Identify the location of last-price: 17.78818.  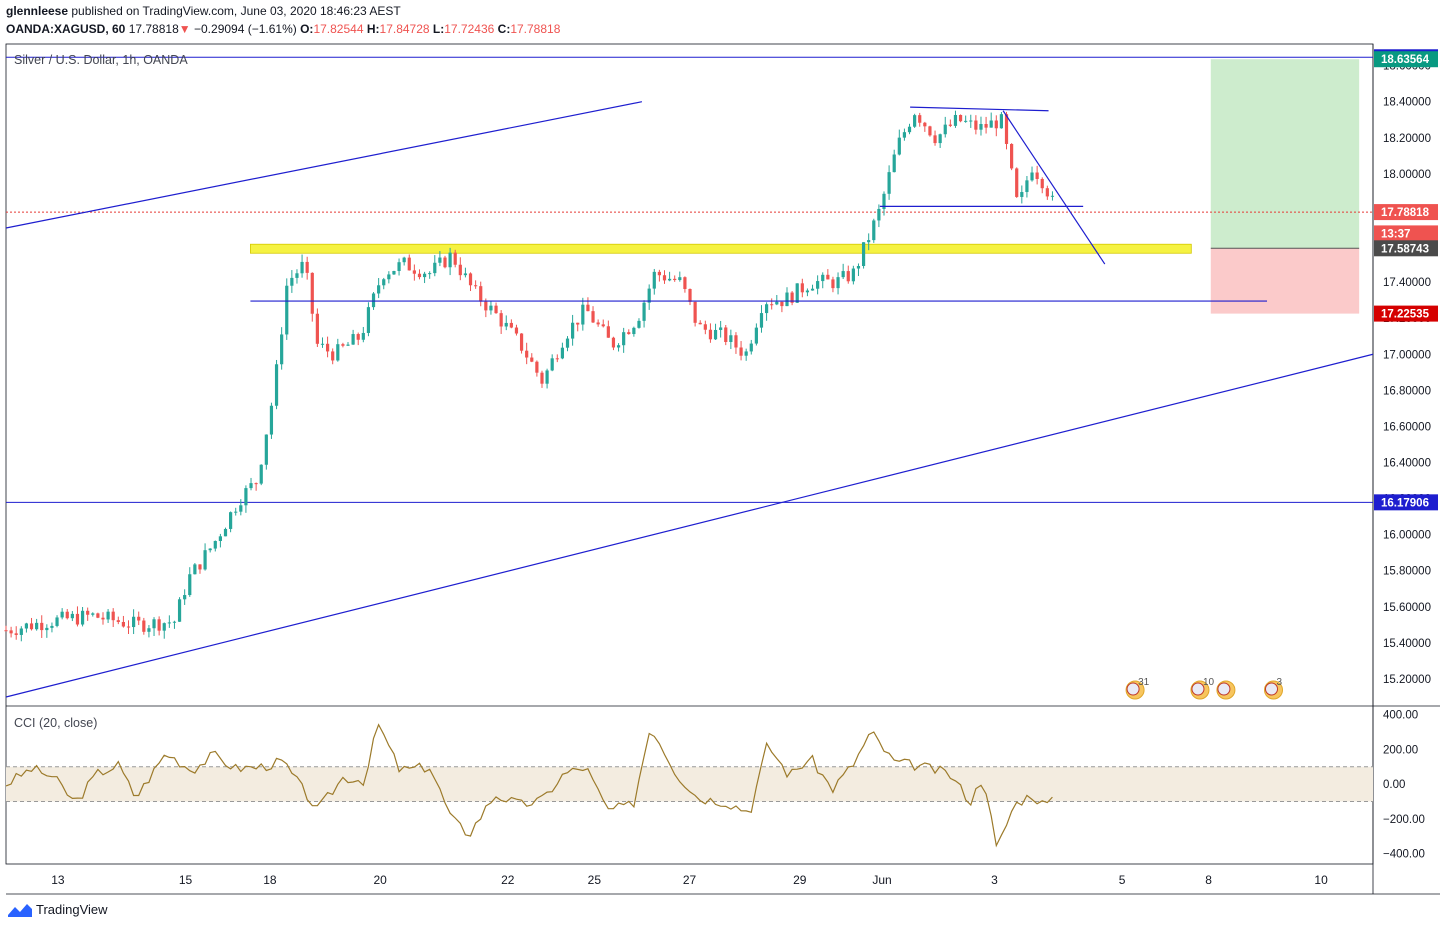
(153, 29).